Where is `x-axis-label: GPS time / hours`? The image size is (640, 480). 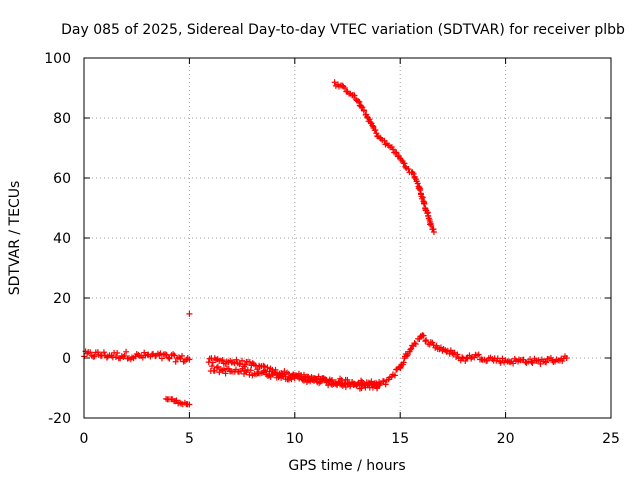
x-axis-label: GPS time / hours is located at coordinates (346, 466).